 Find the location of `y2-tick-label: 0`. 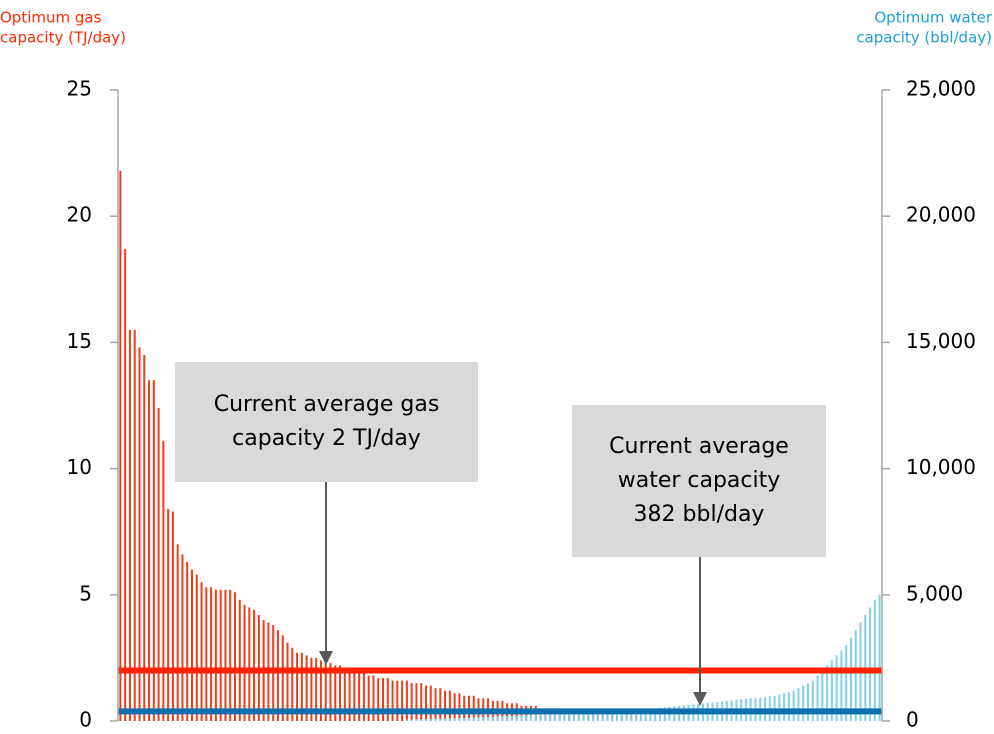

y2-tick-label: 0 is located at coordinates (912, 720).